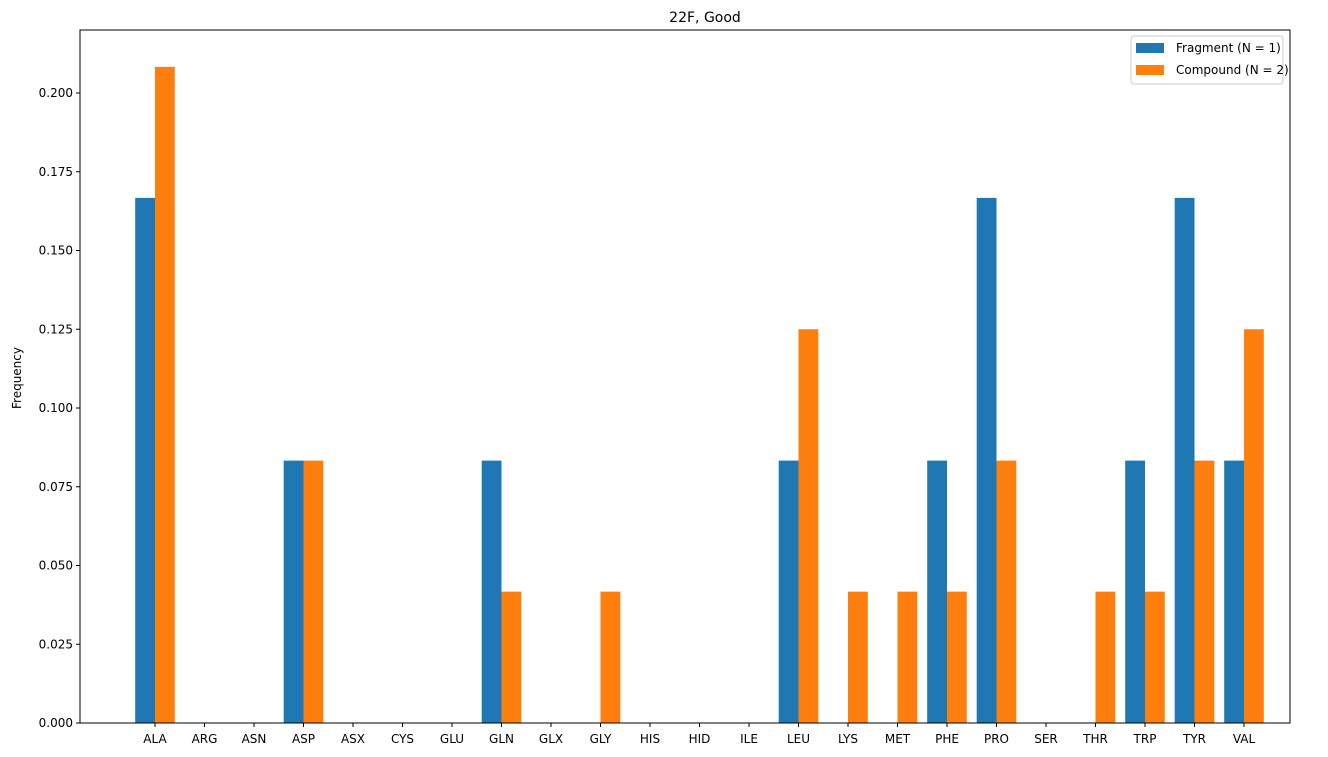 Image resolution: width=1328 pixels, height=757 pixels. Describe the element at coordinates (700, 739) in the screenshot. I see `x-tick-label: HID` at that location.